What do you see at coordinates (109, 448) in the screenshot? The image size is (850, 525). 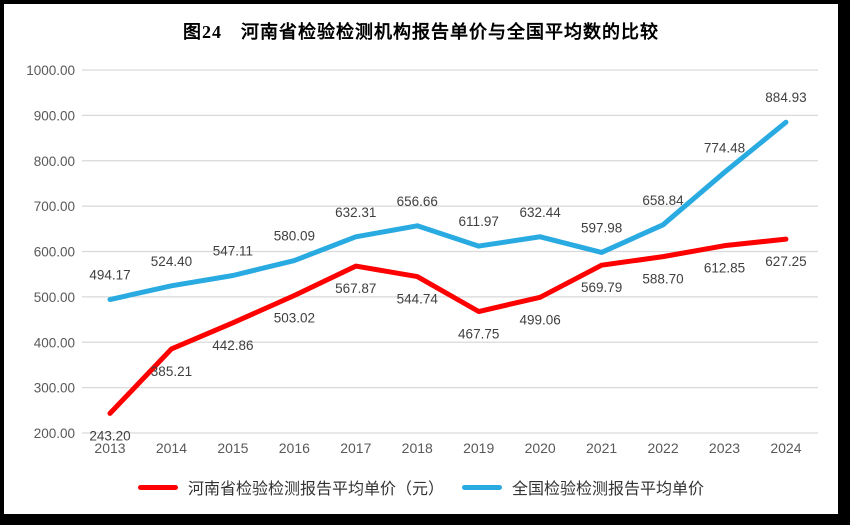 I see `x-axis-label: 2013` at bounding box center [109, 448].